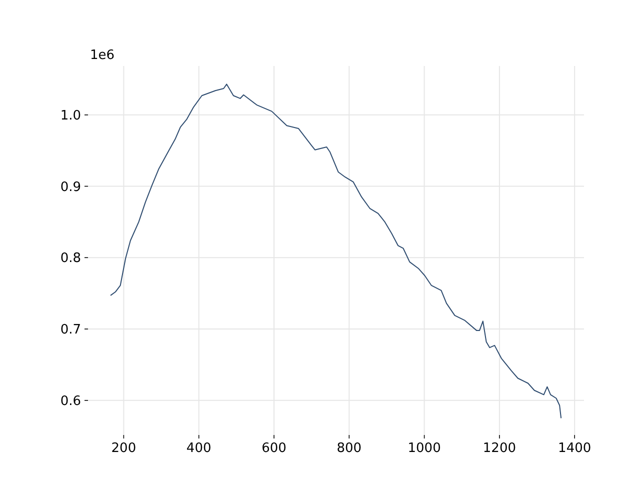  I want to click on x-tick-label: 400, so click(199, 448).